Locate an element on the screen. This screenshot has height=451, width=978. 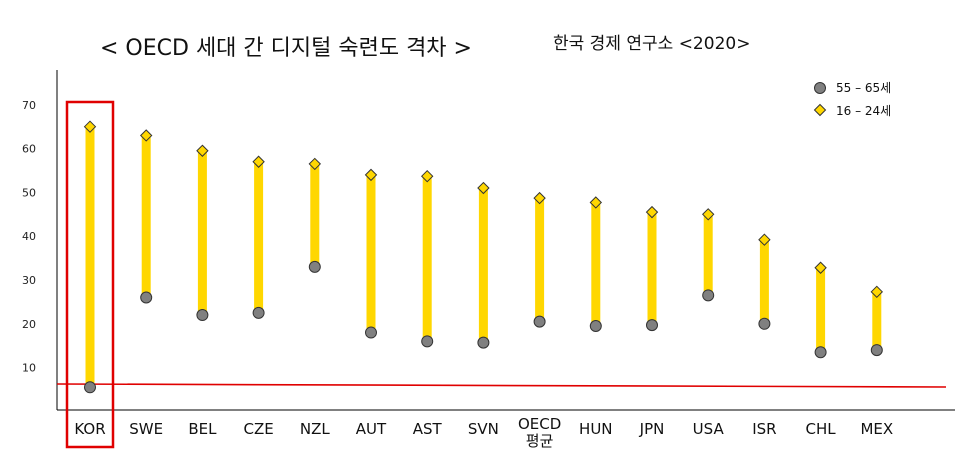
y-tick-label: 70 is located at coordinates (29, 105).